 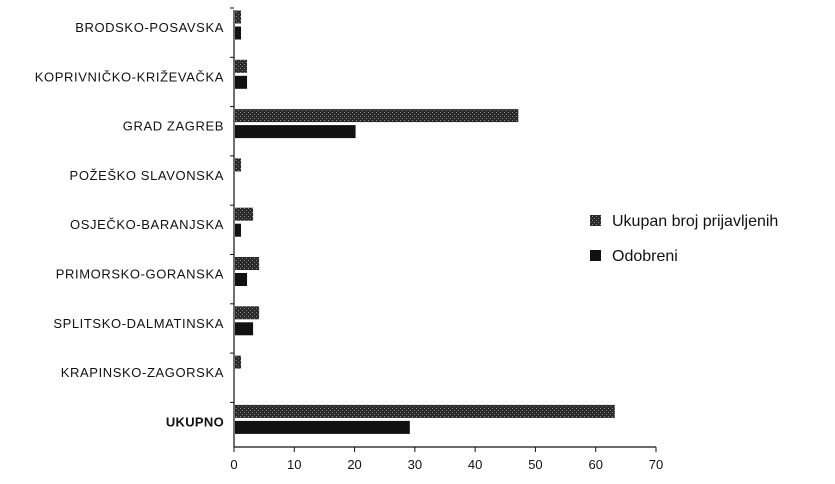 I want to click on x-tick-label: 50, so click(x=535, y=464).